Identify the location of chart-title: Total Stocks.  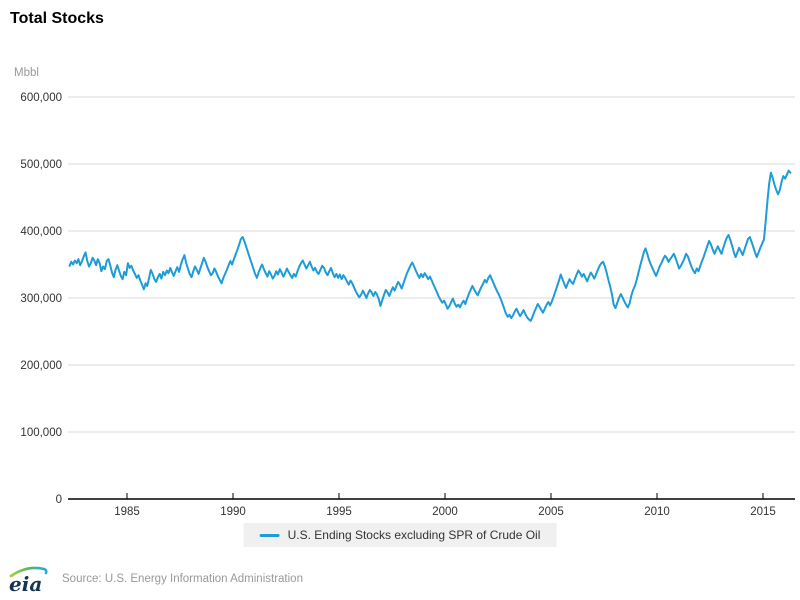
(57, 18).